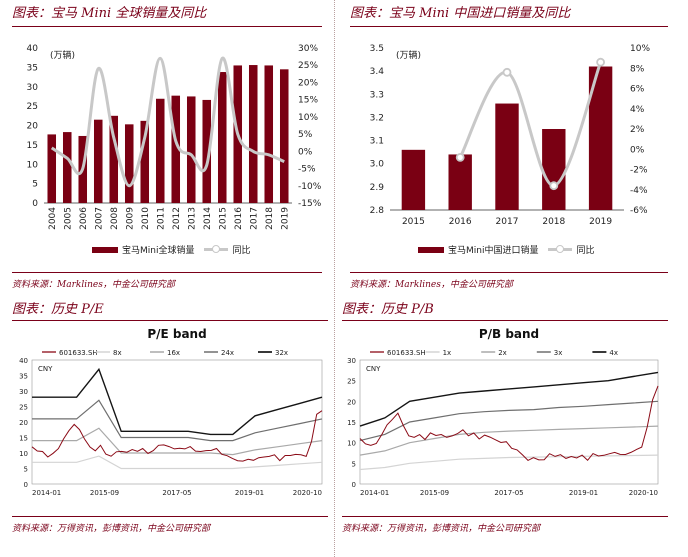 The width and height of the screenshot is (688, 557). I want to click on legend-label: 2x, so click(502, 353).